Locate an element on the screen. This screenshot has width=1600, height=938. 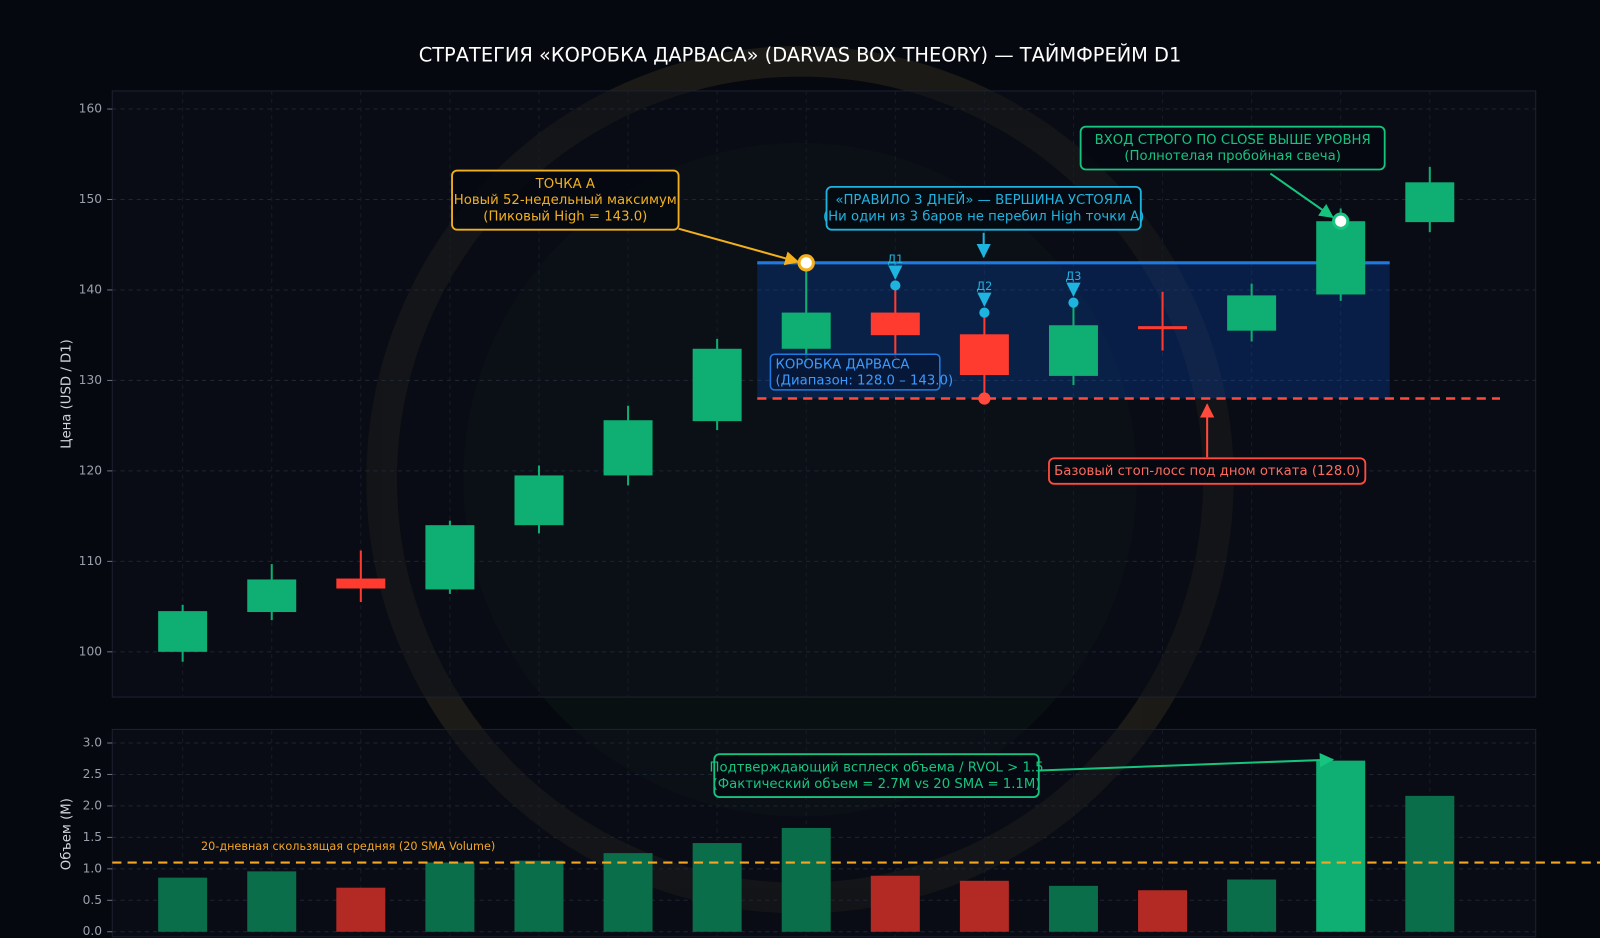
annotation-text: Новый 52-недельный максимум is located at coordinates (565, 200).